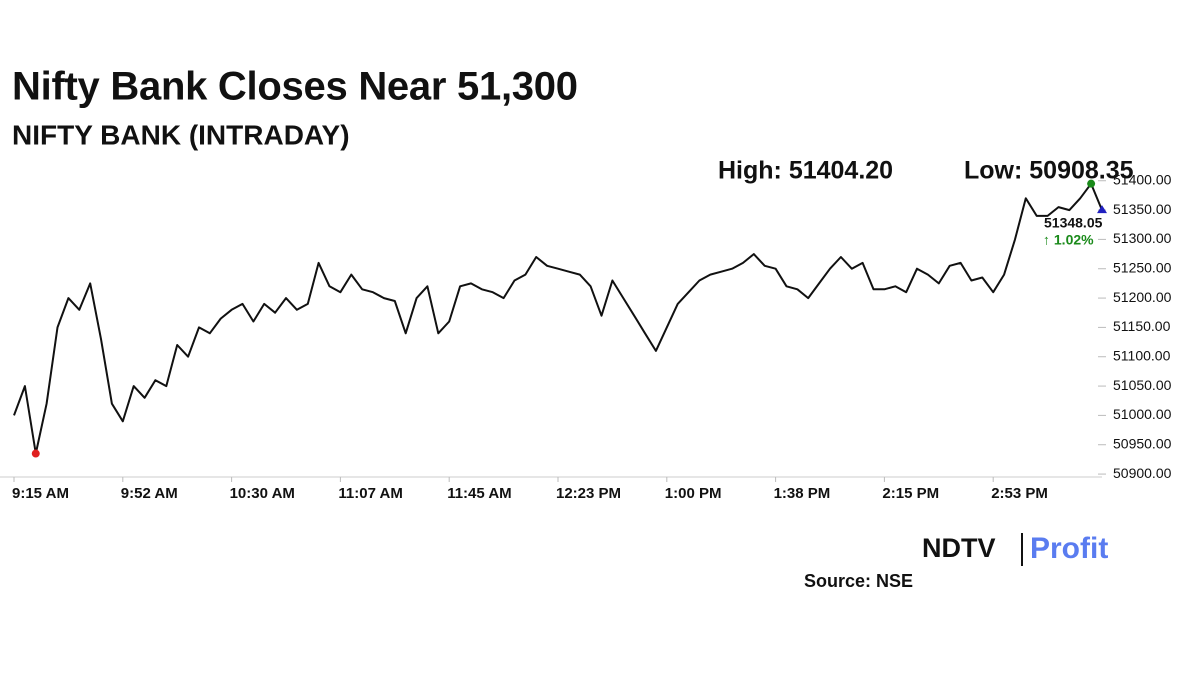 Image resolution: width=1200 pixels, height=675 pixels. I want to click on x-tick-label: 11:07 AM, so click(370, 493).